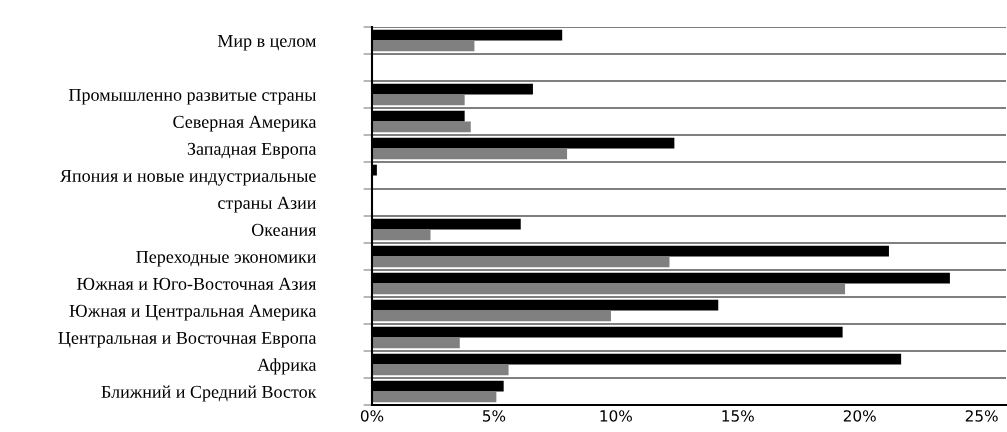 Image resolution: width=1007 pixels, height=432 pixels. What do you see at coordinates (197, 283) in the screenshot?
I see `y-tick-label: Южная и Юго-Восточная Азия` at bounding box center [197, 283].